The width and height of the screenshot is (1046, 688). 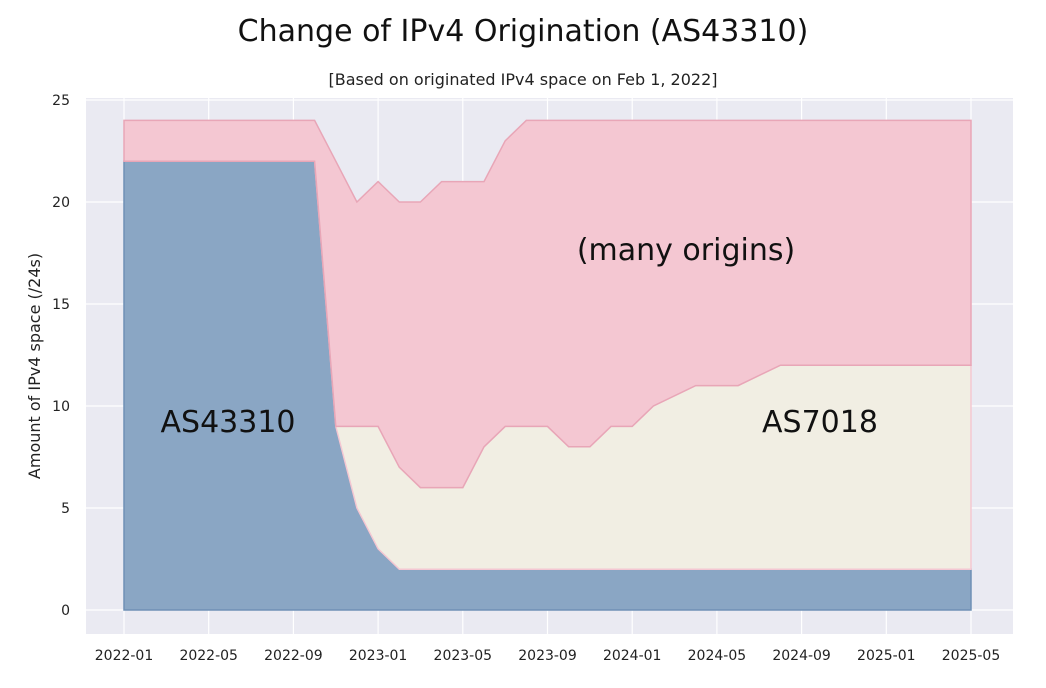 What do you see at coordinates (208, 656) in the screenshot?
I see `x-tick-label: 2022-05` at bounding box center [208, 656].